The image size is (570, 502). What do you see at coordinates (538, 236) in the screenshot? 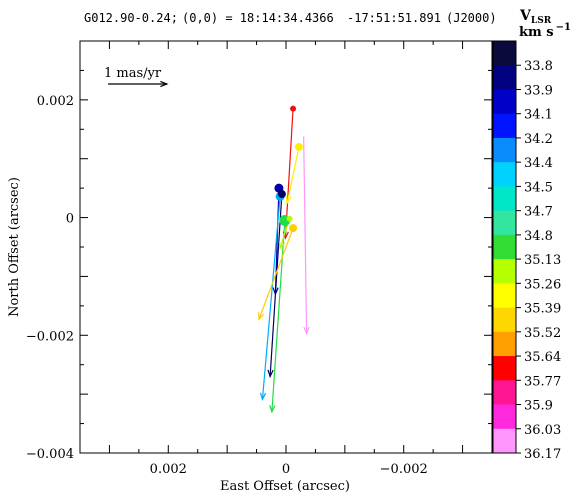
I see `colorbar-label: 34.8` at bounding box center [538, 236].